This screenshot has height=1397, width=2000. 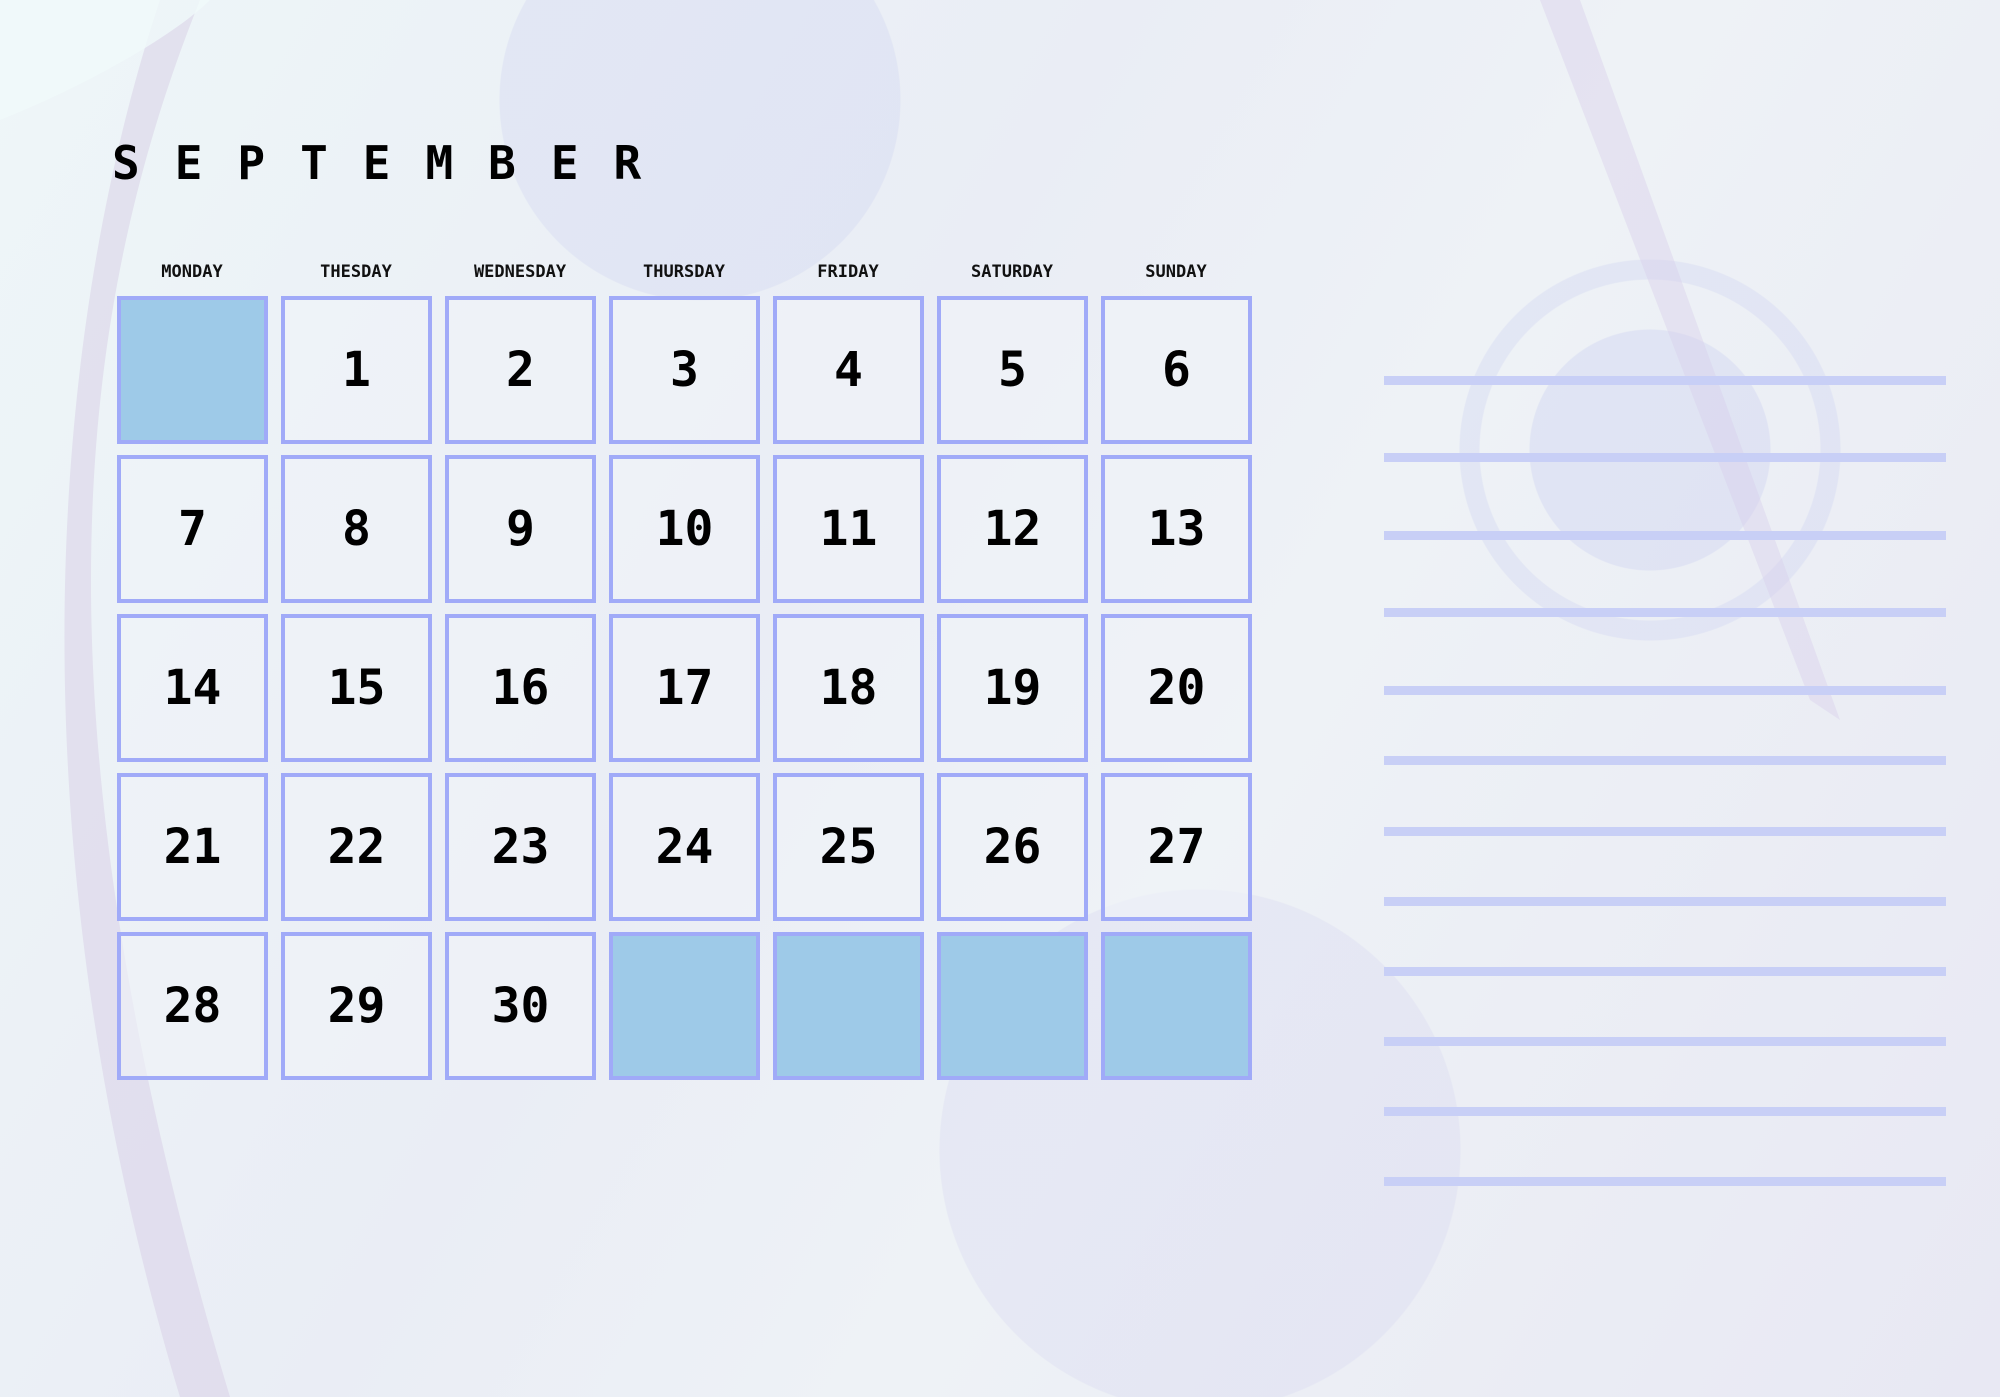 I want to click on weekday-header: SUNDAY, so click(x=1176, y=272).